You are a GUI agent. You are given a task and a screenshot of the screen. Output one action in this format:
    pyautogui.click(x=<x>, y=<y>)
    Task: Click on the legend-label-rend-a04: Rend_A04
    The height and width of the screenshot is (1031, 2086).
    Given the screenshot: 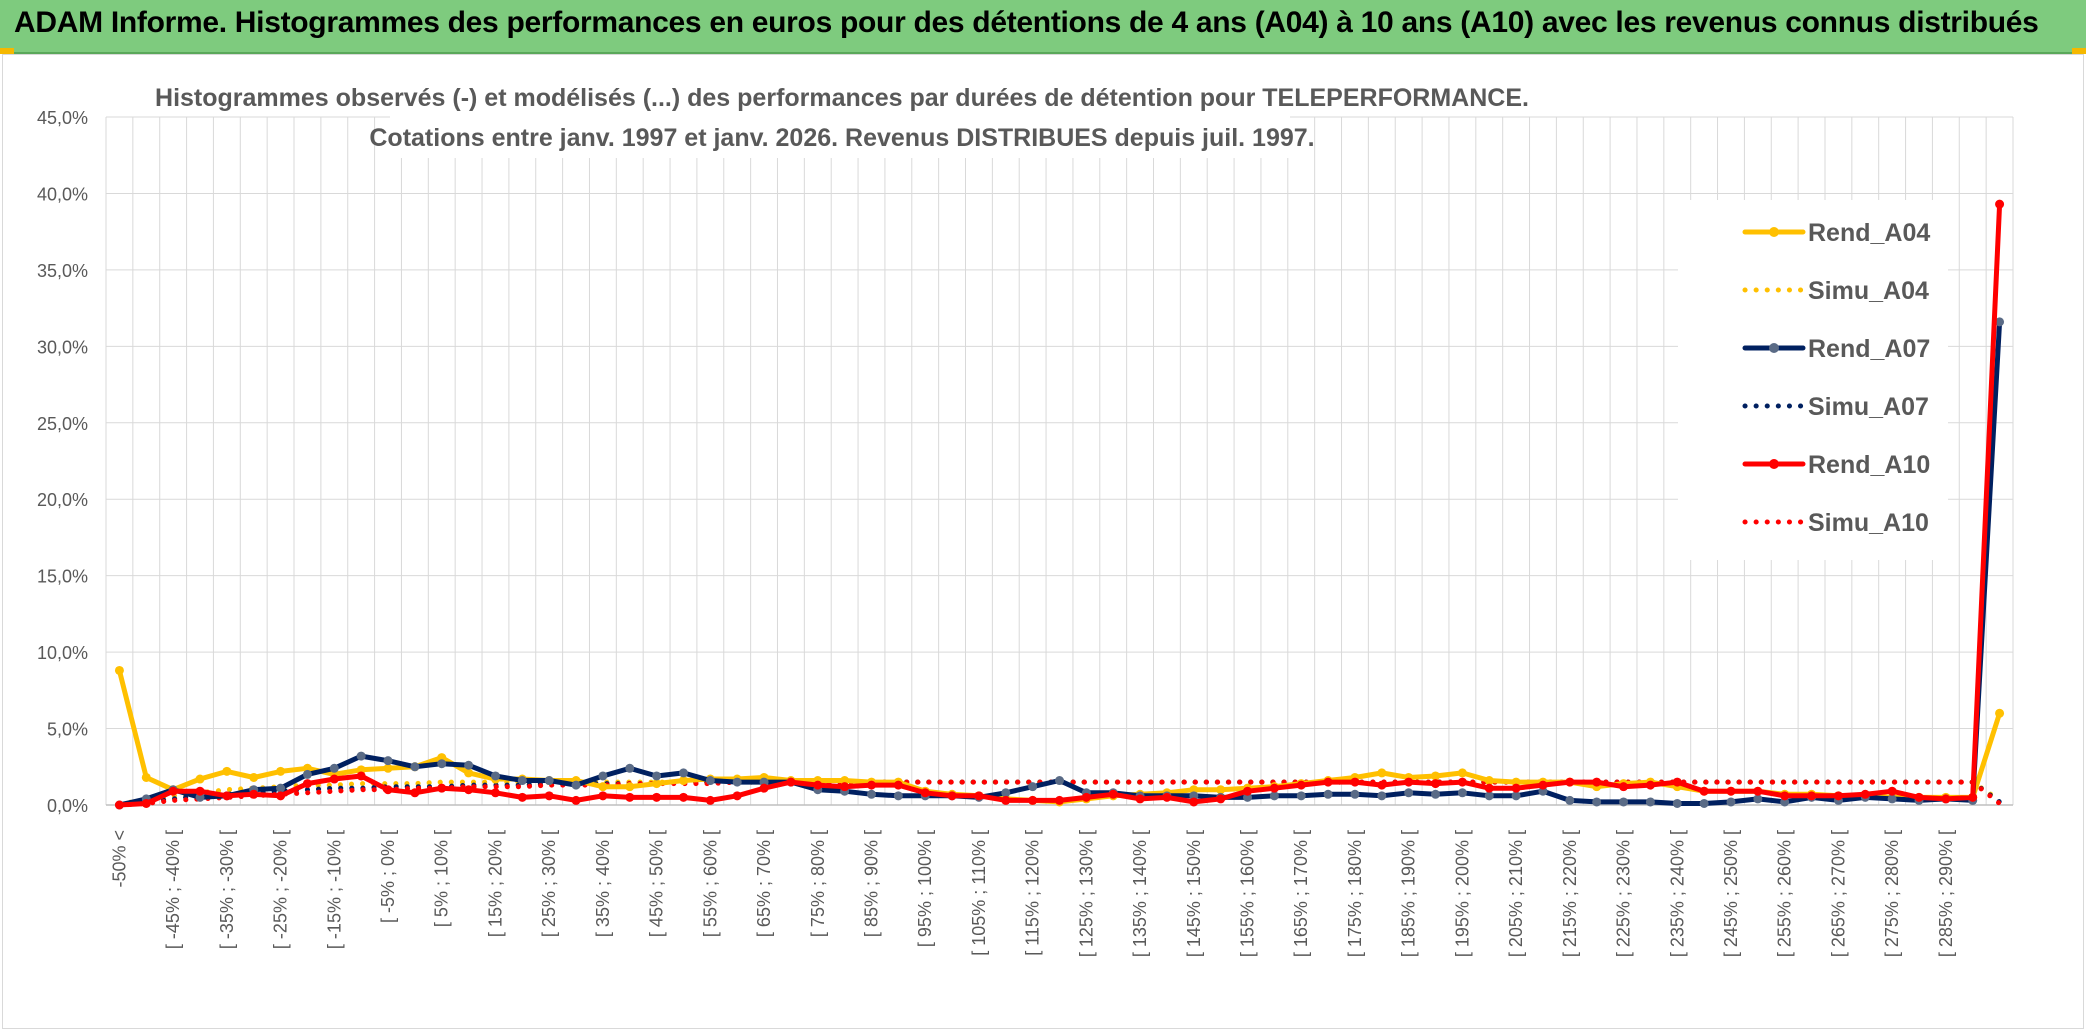 What is the action you would take?
    pyautogui.click(x=1869, y=233)
    